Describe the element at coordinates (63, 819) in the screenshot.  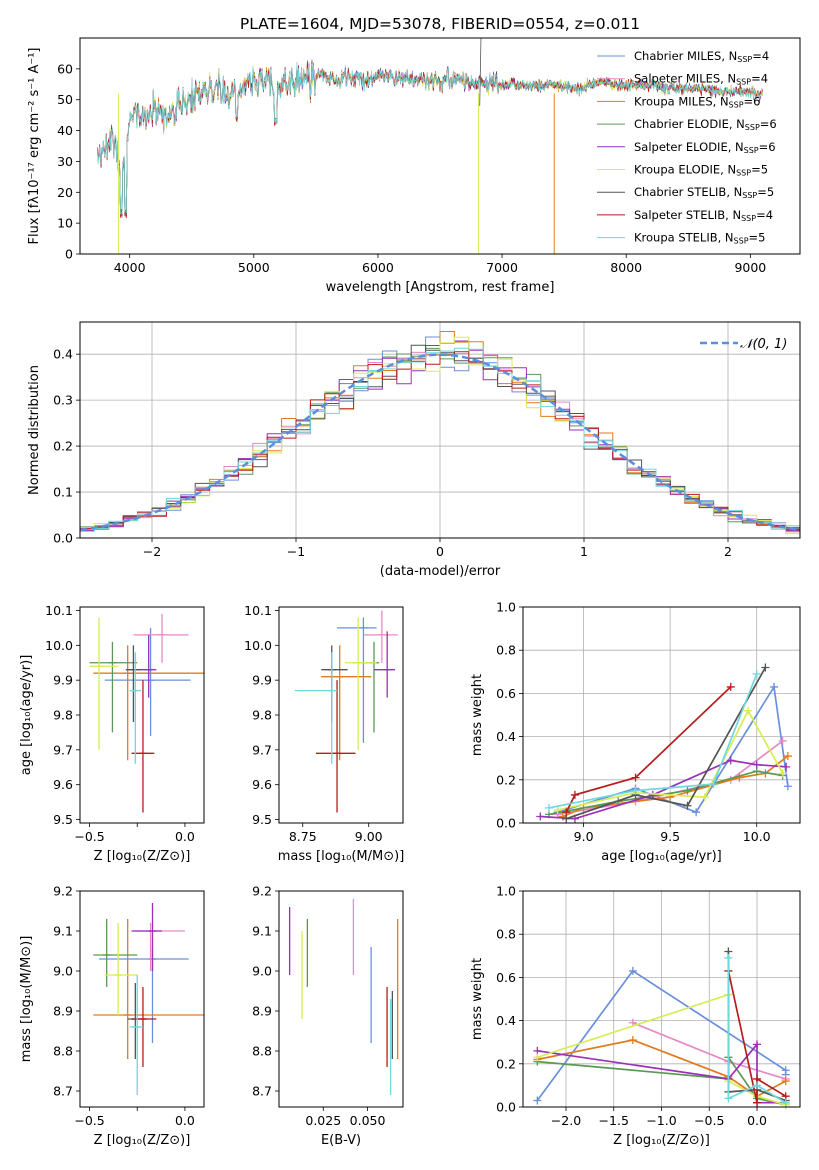
I see `age_vs_Z-yticklabel: 9.5` at that location.